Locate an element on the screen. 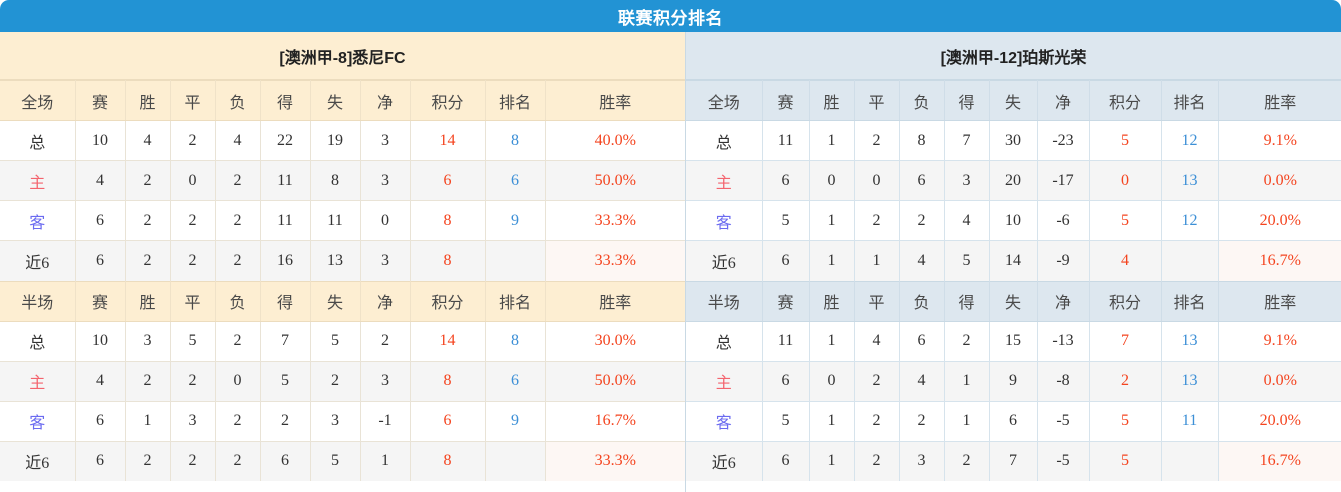 Image resolution: width=1341 pixels, height=492 pixels. cell-value: -5 is located at coordinates (1063, 461).